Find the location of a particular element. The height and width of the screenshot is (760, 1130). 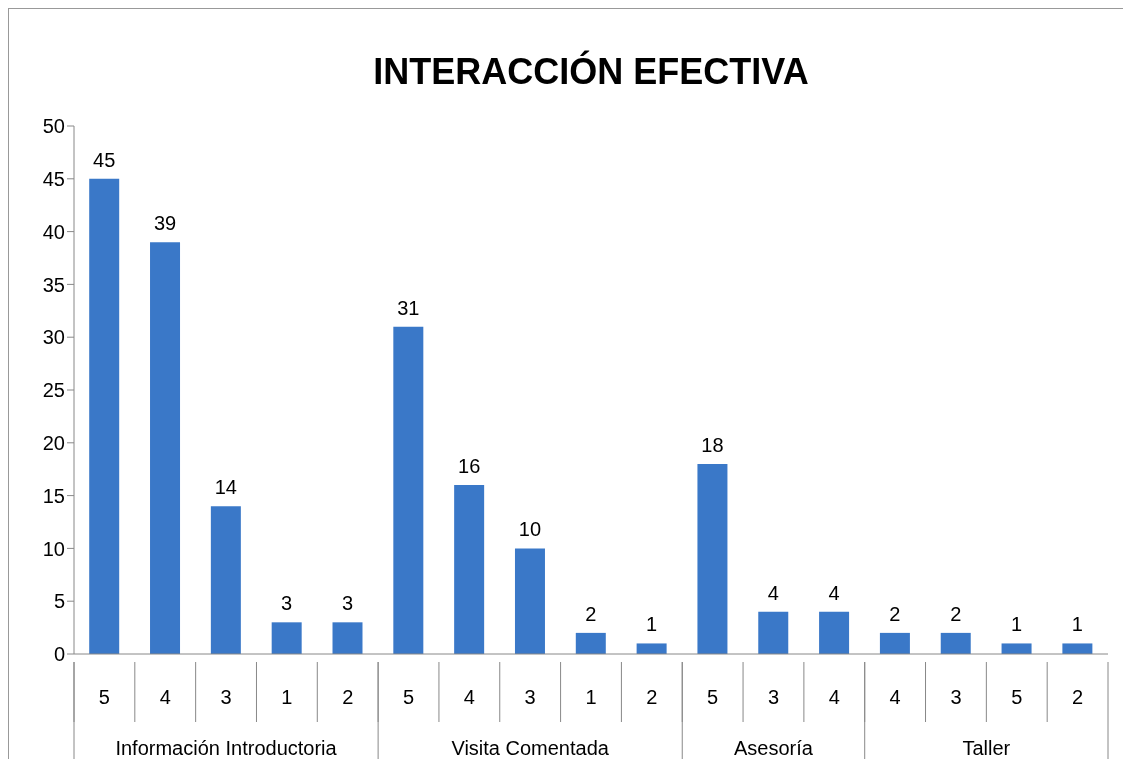

y-tick-label: 15 is located at coordinates (53, 495).